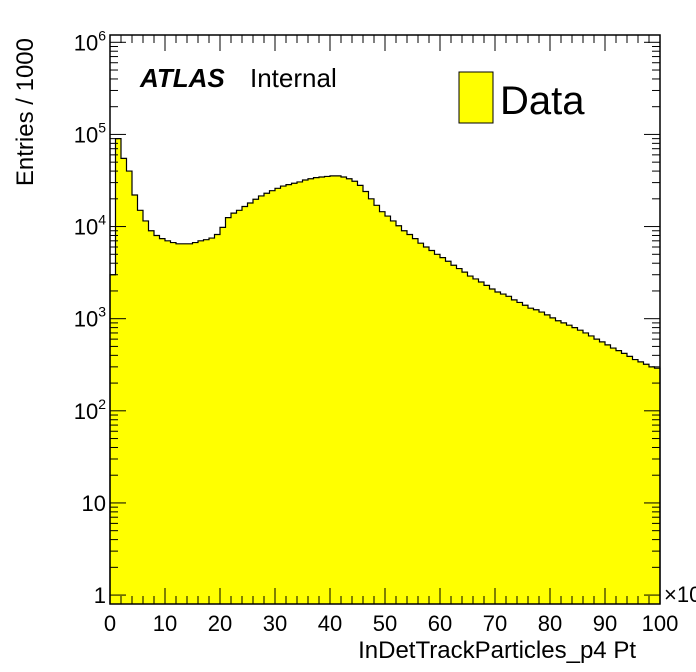 This screenshot has height=672, width=696. Describe the element at coordinates (542, 101) in the screenshot. I see `legend-label-data: Data` at that location.